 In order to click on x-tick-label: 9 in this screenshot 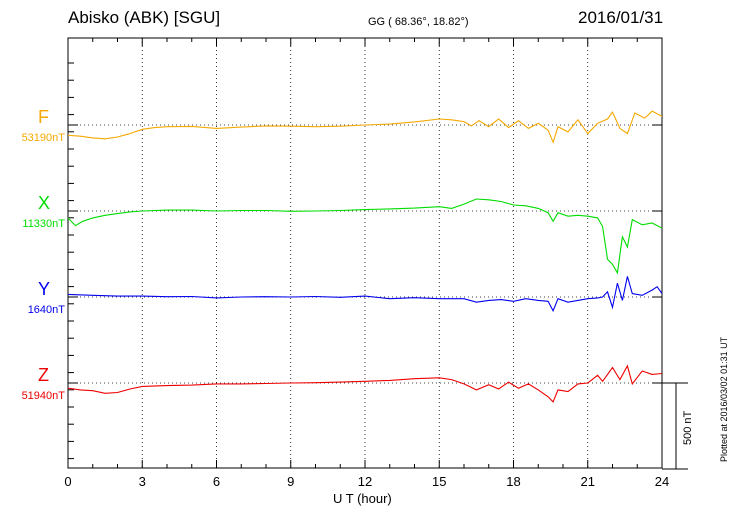, I will do `click(291, 481)`.